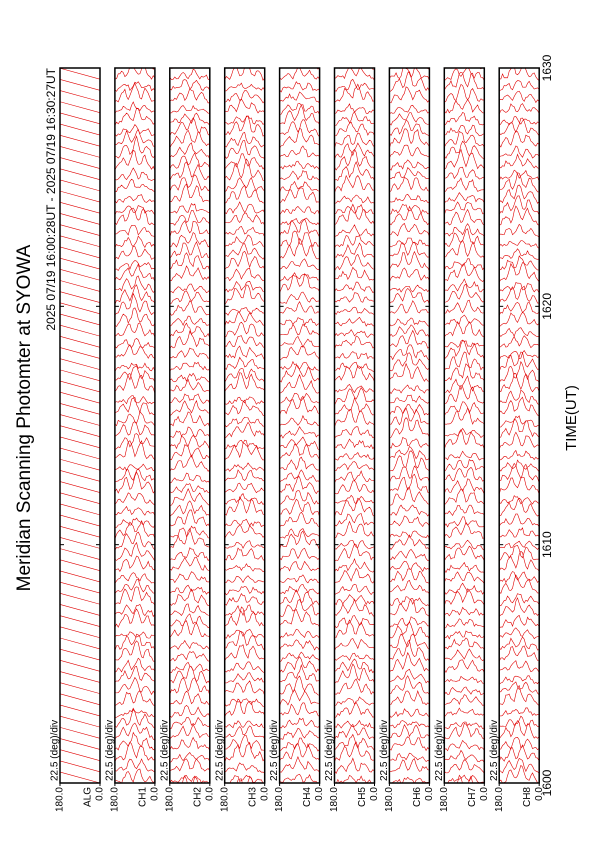  I want to click on x-tick-label: 1610, so click(547, 544).